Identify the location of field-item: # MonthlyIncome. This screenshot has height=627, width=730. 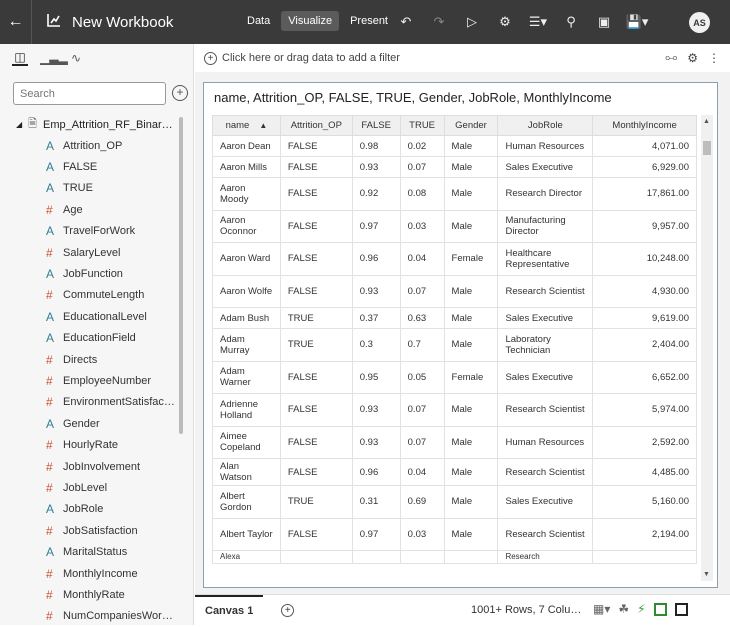
(92, 573).